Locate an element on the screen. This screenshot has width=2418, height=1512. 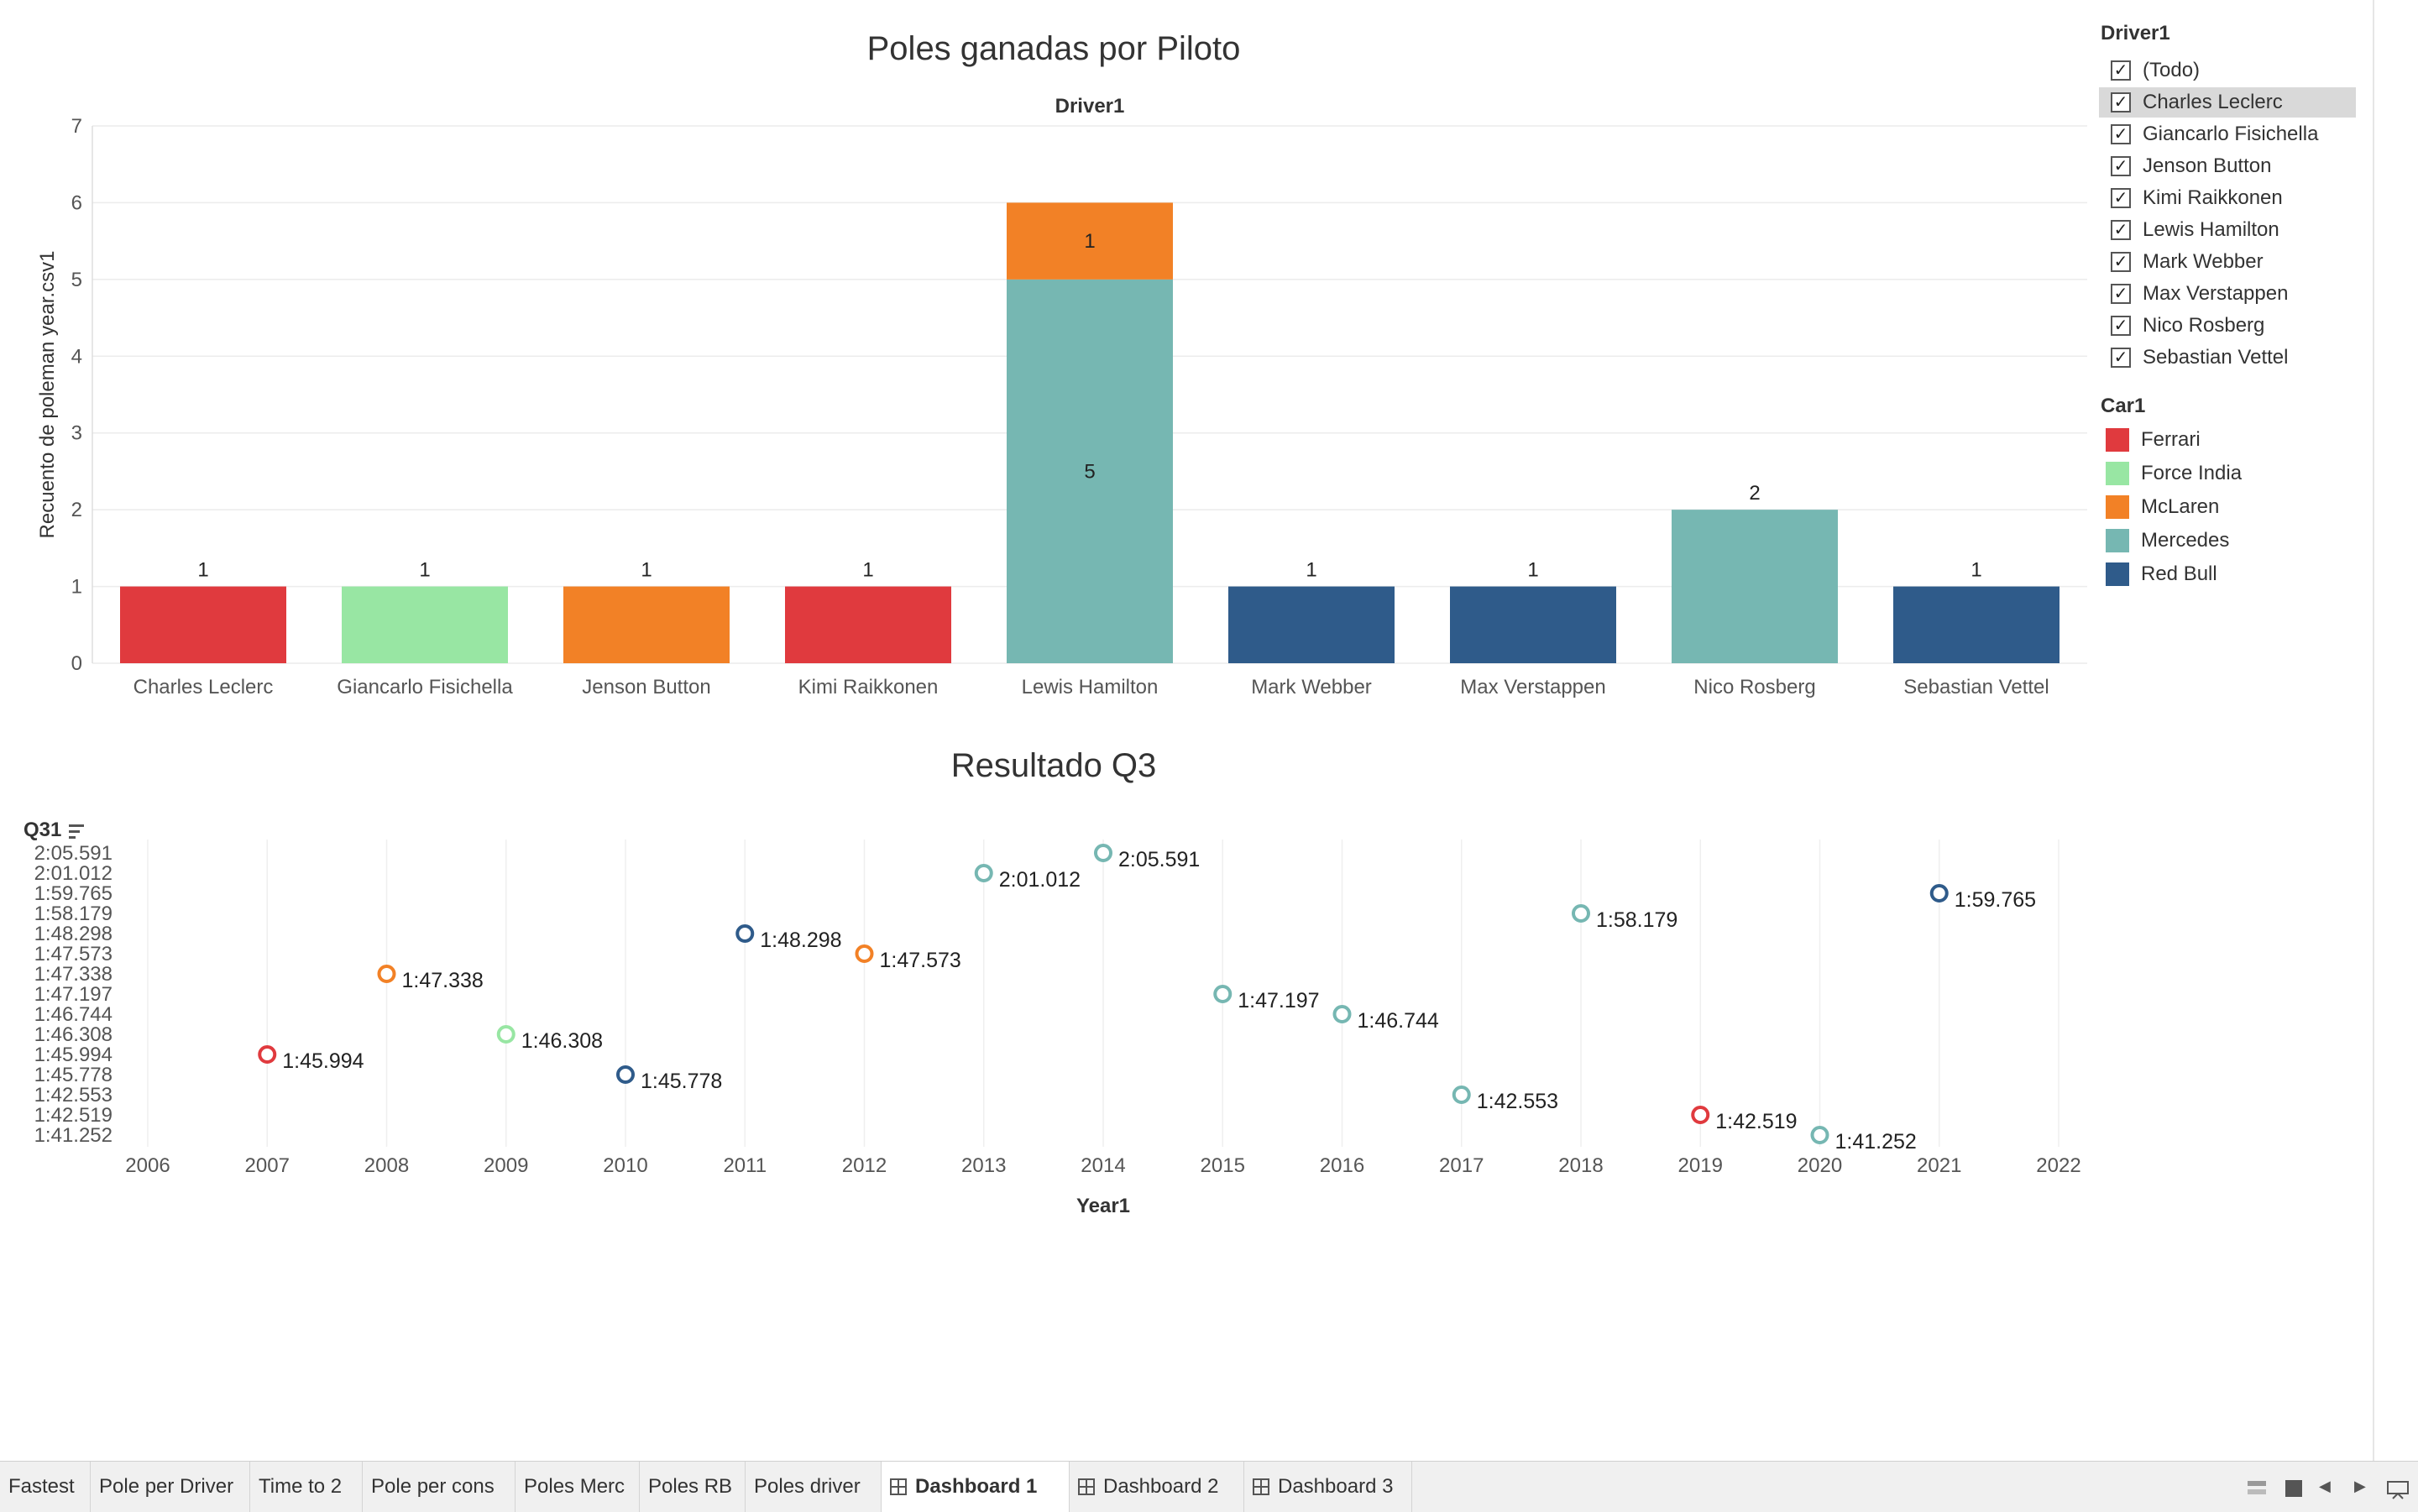
next-sheet-icon: ▶ is located at coordinates (2360, 1486).